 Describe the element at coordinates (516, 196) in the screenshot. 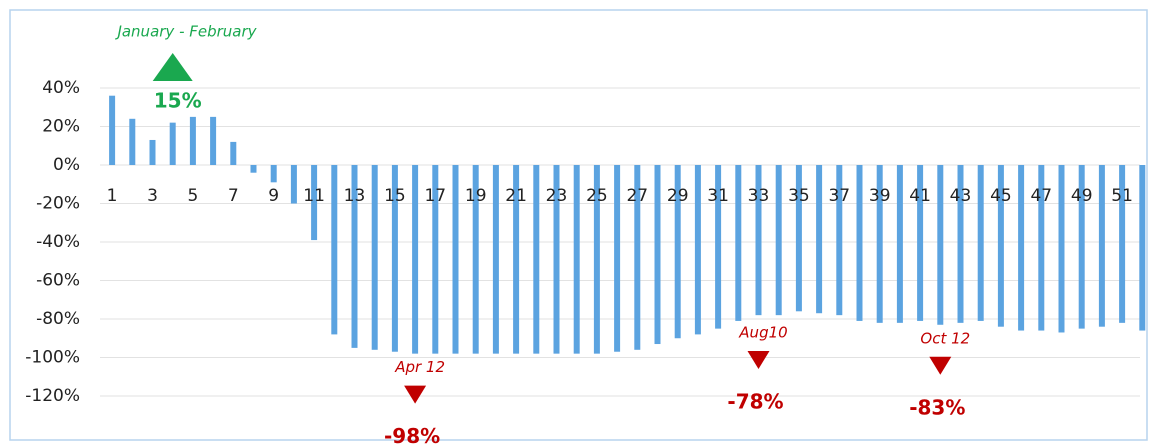

I see `x-tick-label: 21` at that location.